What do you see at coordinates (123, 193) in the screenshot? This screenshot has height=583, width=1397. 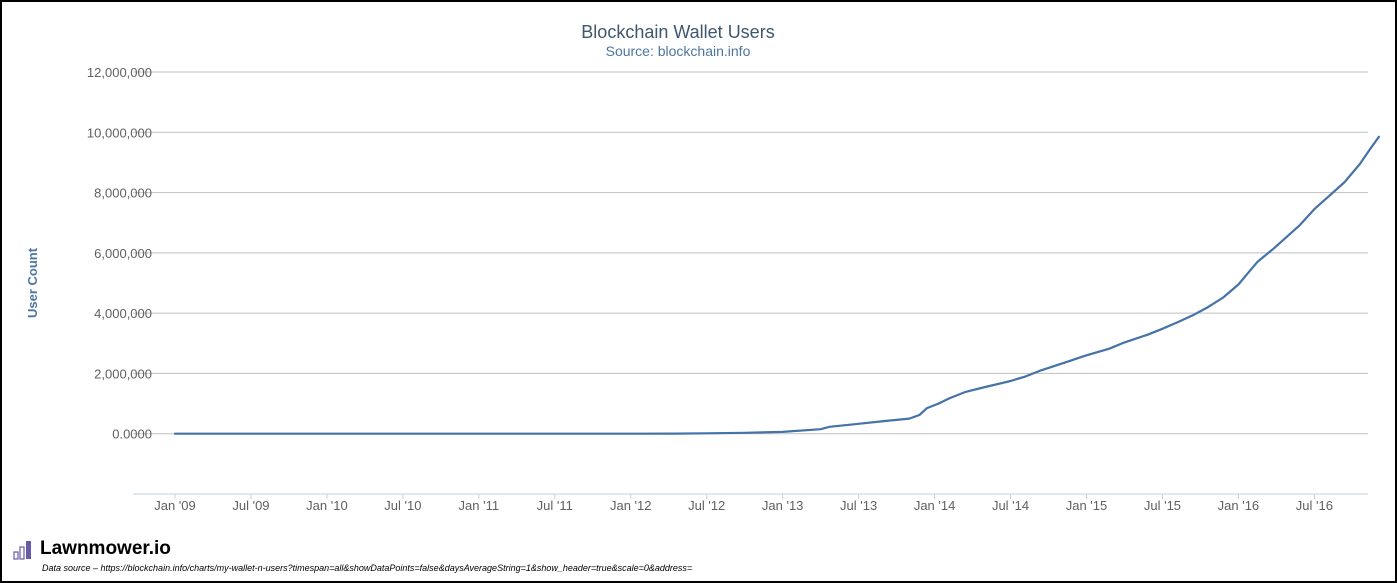 I see `y-tick-label: 8,000,000` at bounding box center [123, 193].